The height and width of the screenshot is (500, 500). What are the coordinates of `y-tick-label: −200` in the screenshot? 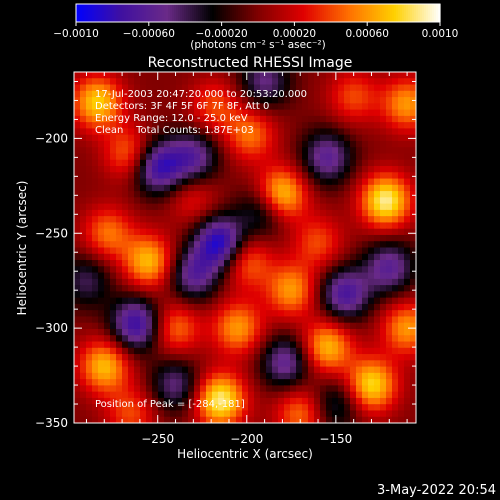 It's located at (51, 138).